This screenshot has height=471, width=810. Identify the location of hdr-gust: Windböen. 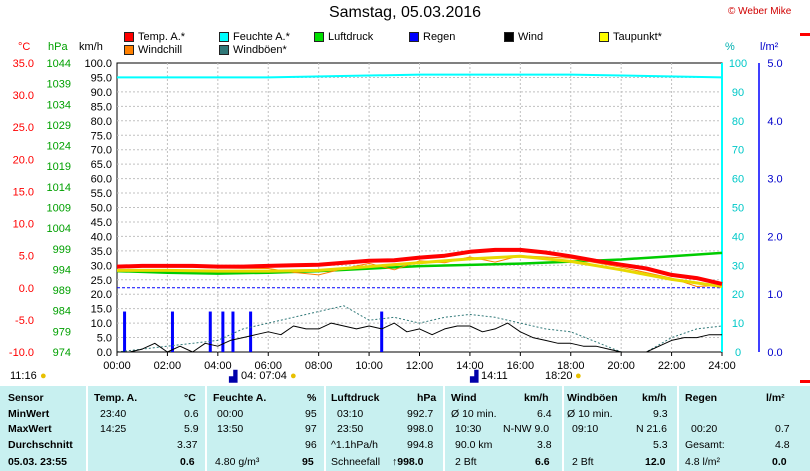
(592, 398).